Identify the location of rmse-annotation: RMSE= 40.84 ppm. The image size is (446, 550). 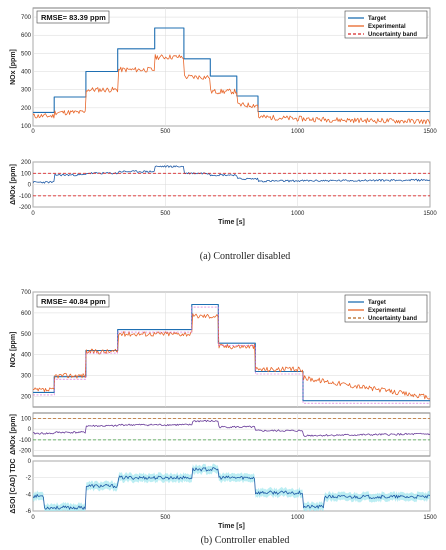
(73, 301).